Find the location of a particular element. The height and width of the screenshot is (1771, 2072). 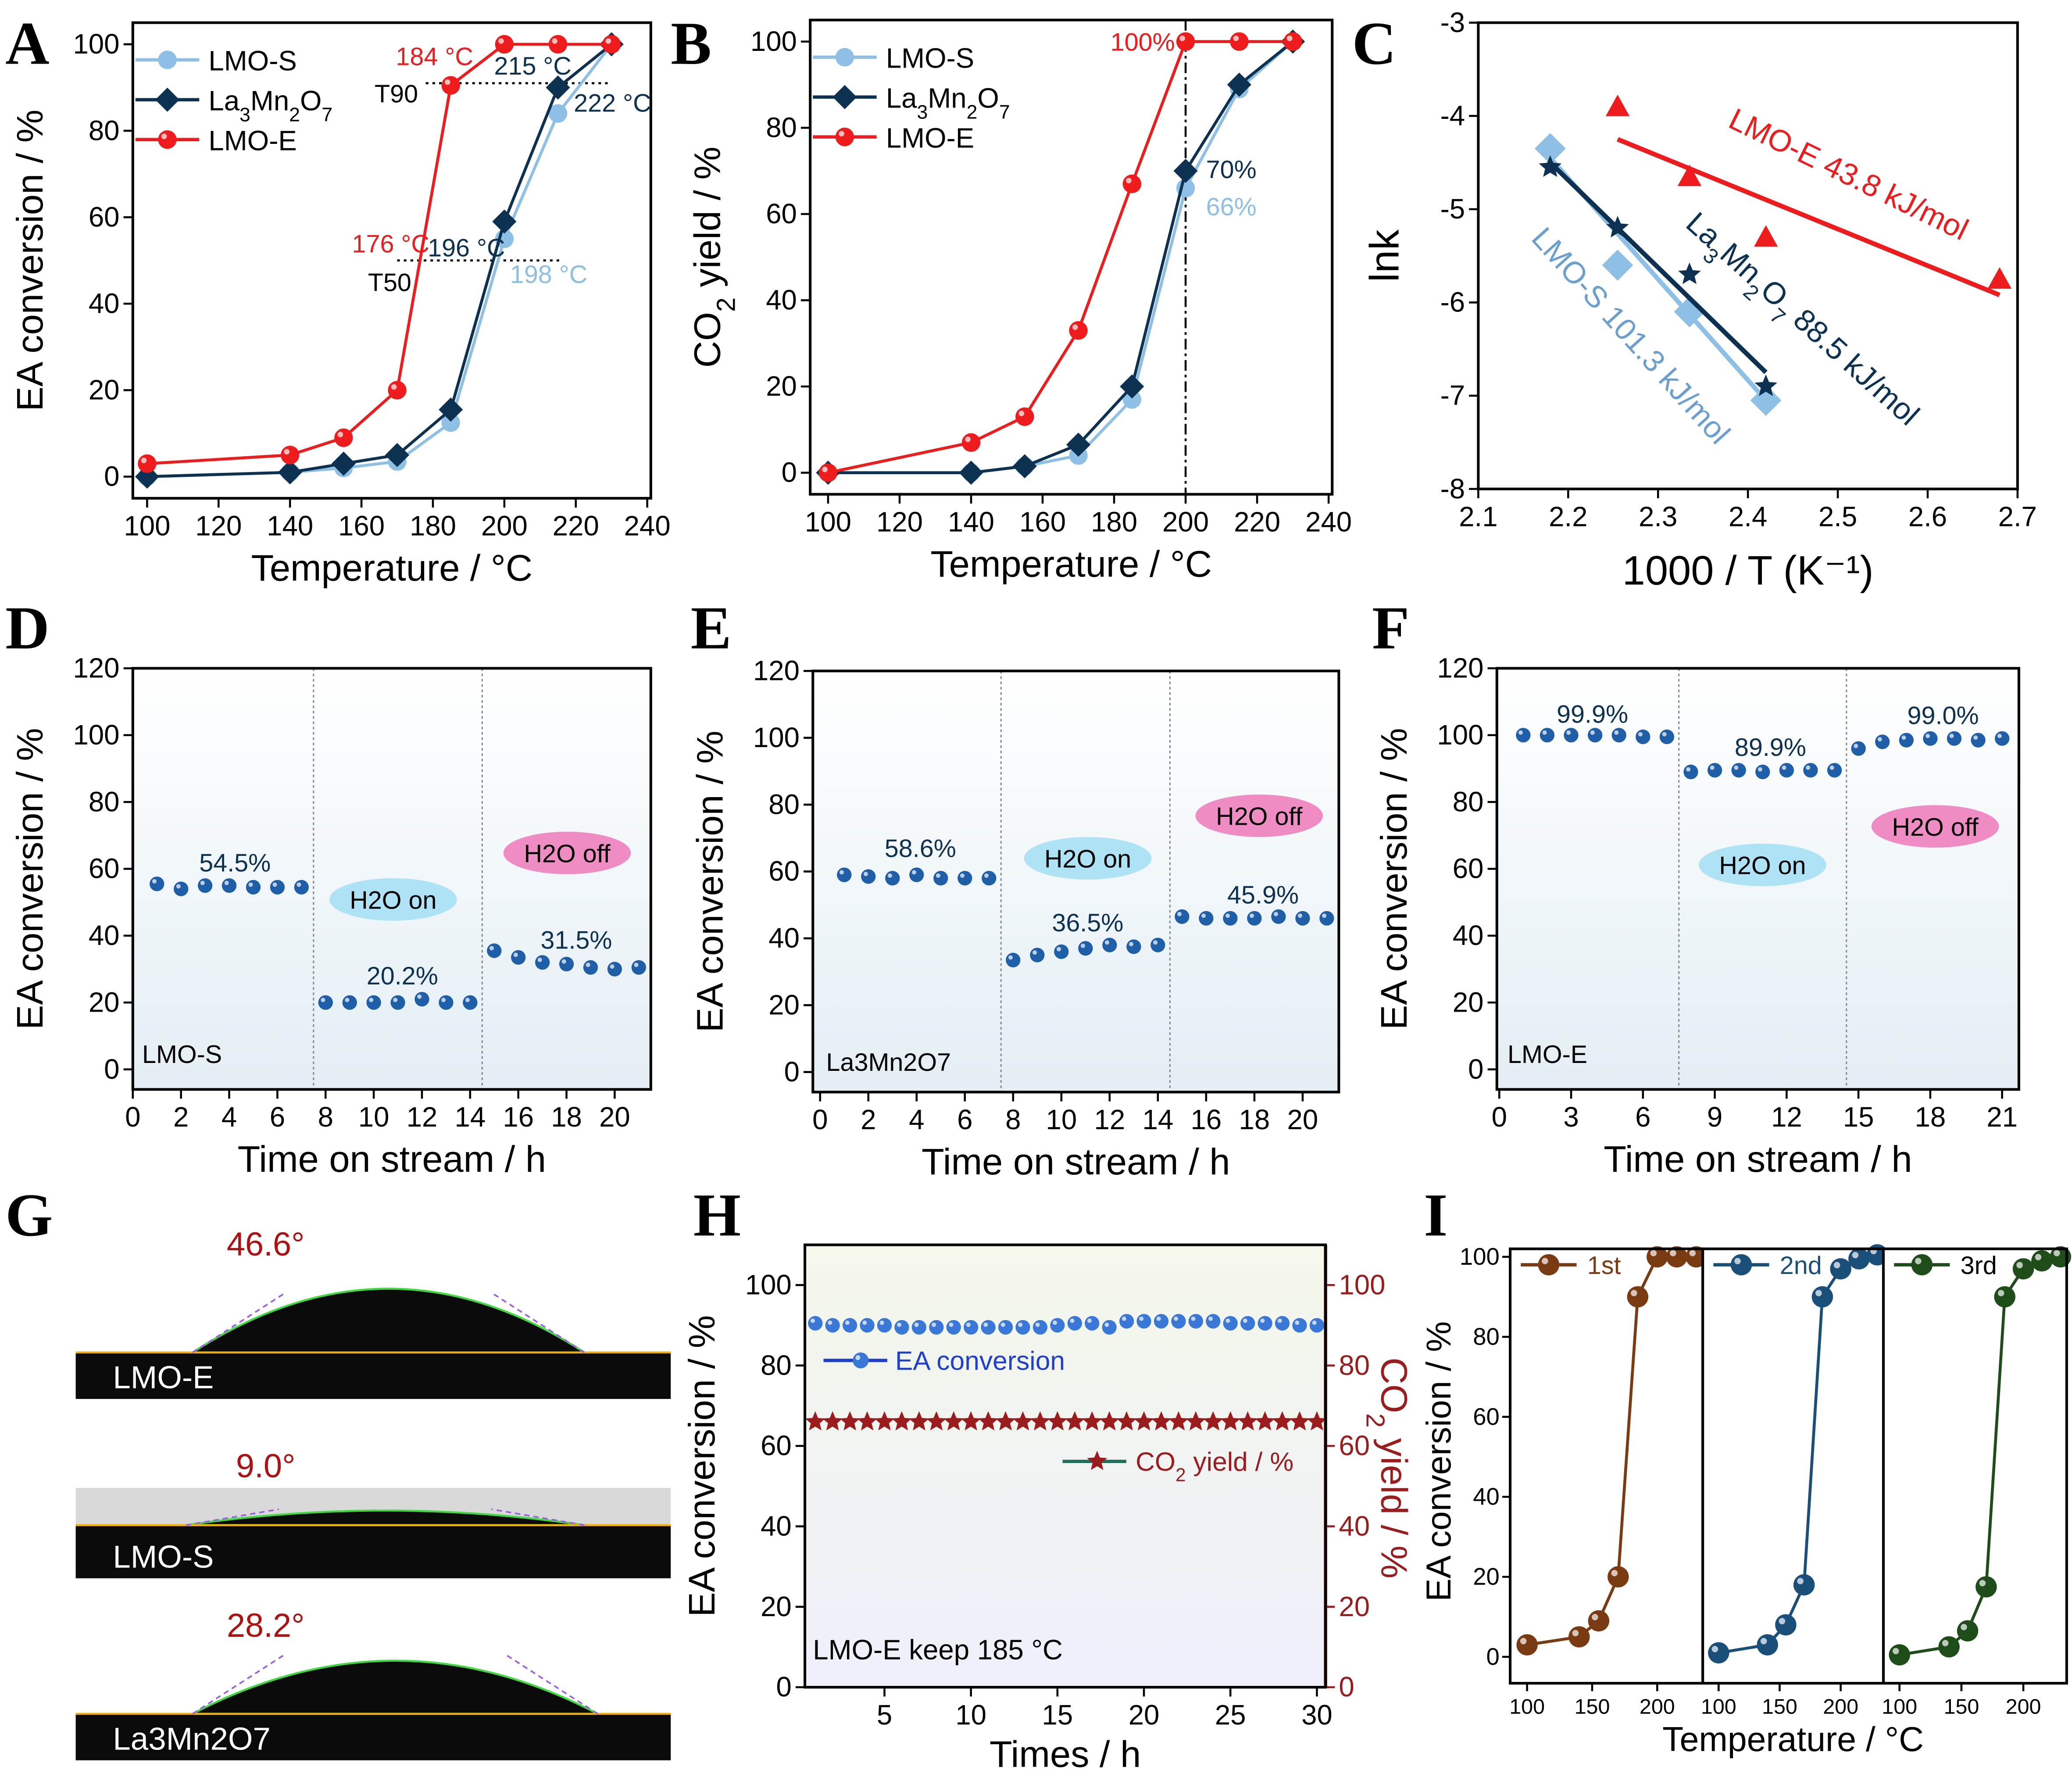

y2-tick-label: 40 is located at coordinates (1355, 1526).